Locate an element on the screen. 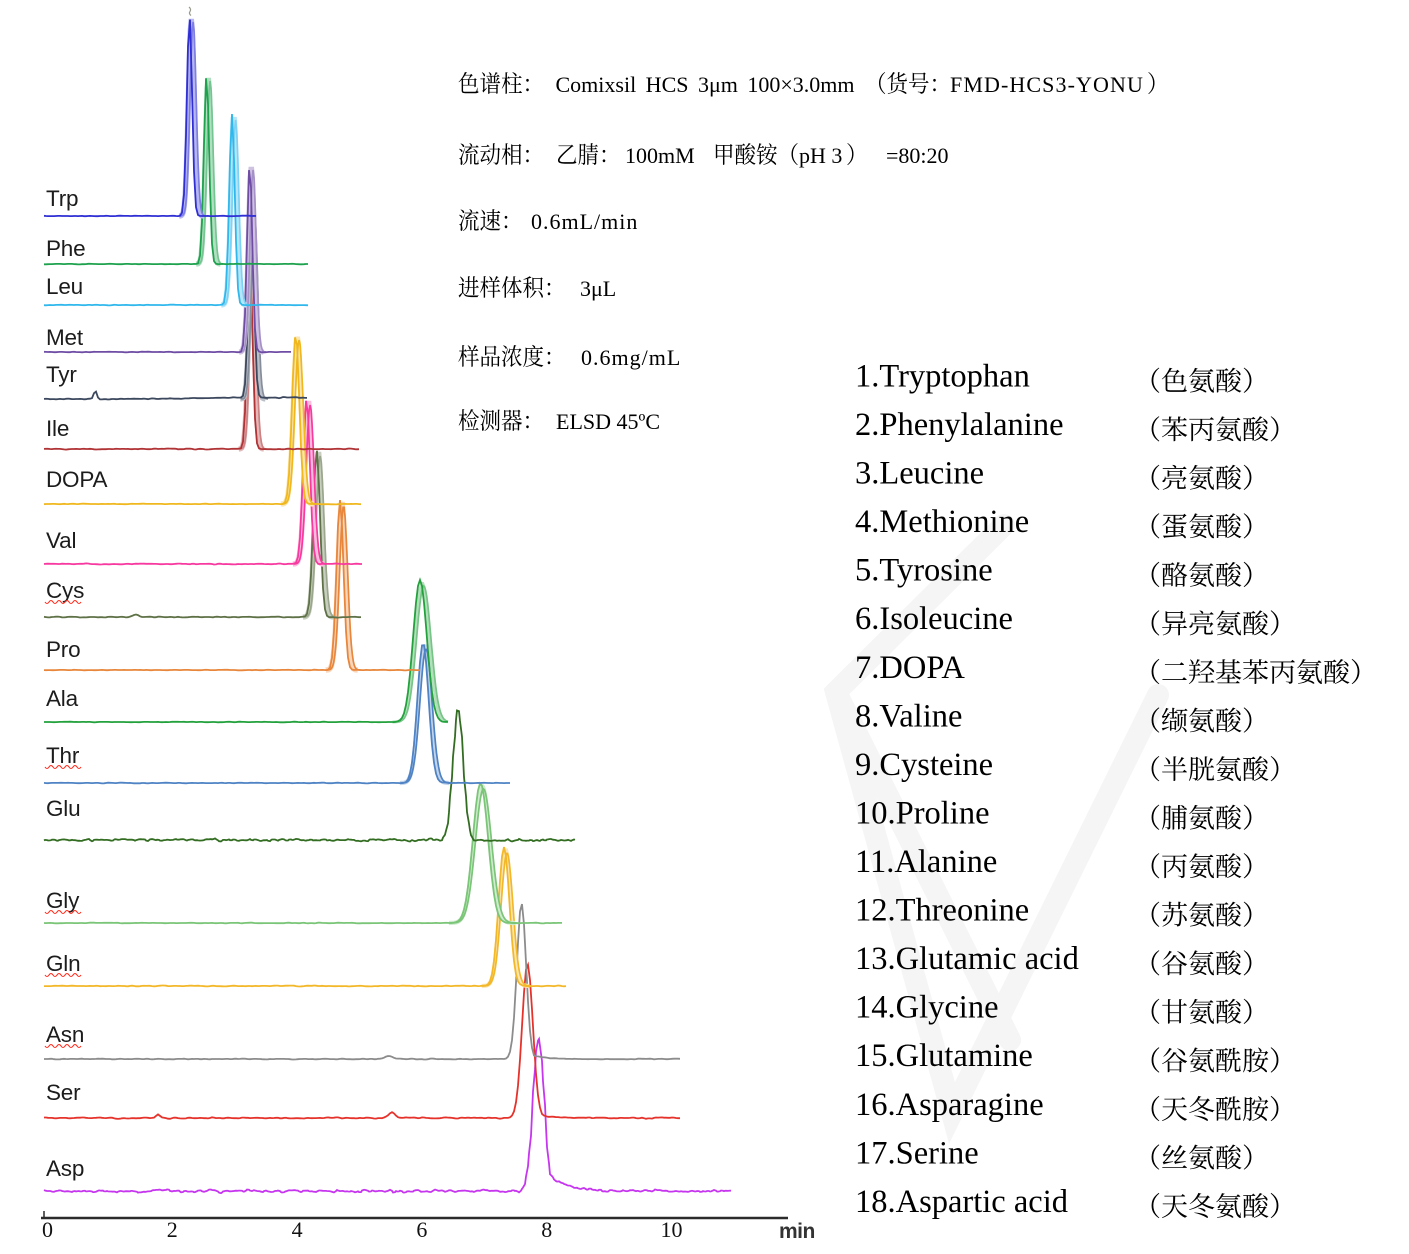 The image size is (1409, 1254). svg-text: 10.Proline is located at coordinates (922, 814).